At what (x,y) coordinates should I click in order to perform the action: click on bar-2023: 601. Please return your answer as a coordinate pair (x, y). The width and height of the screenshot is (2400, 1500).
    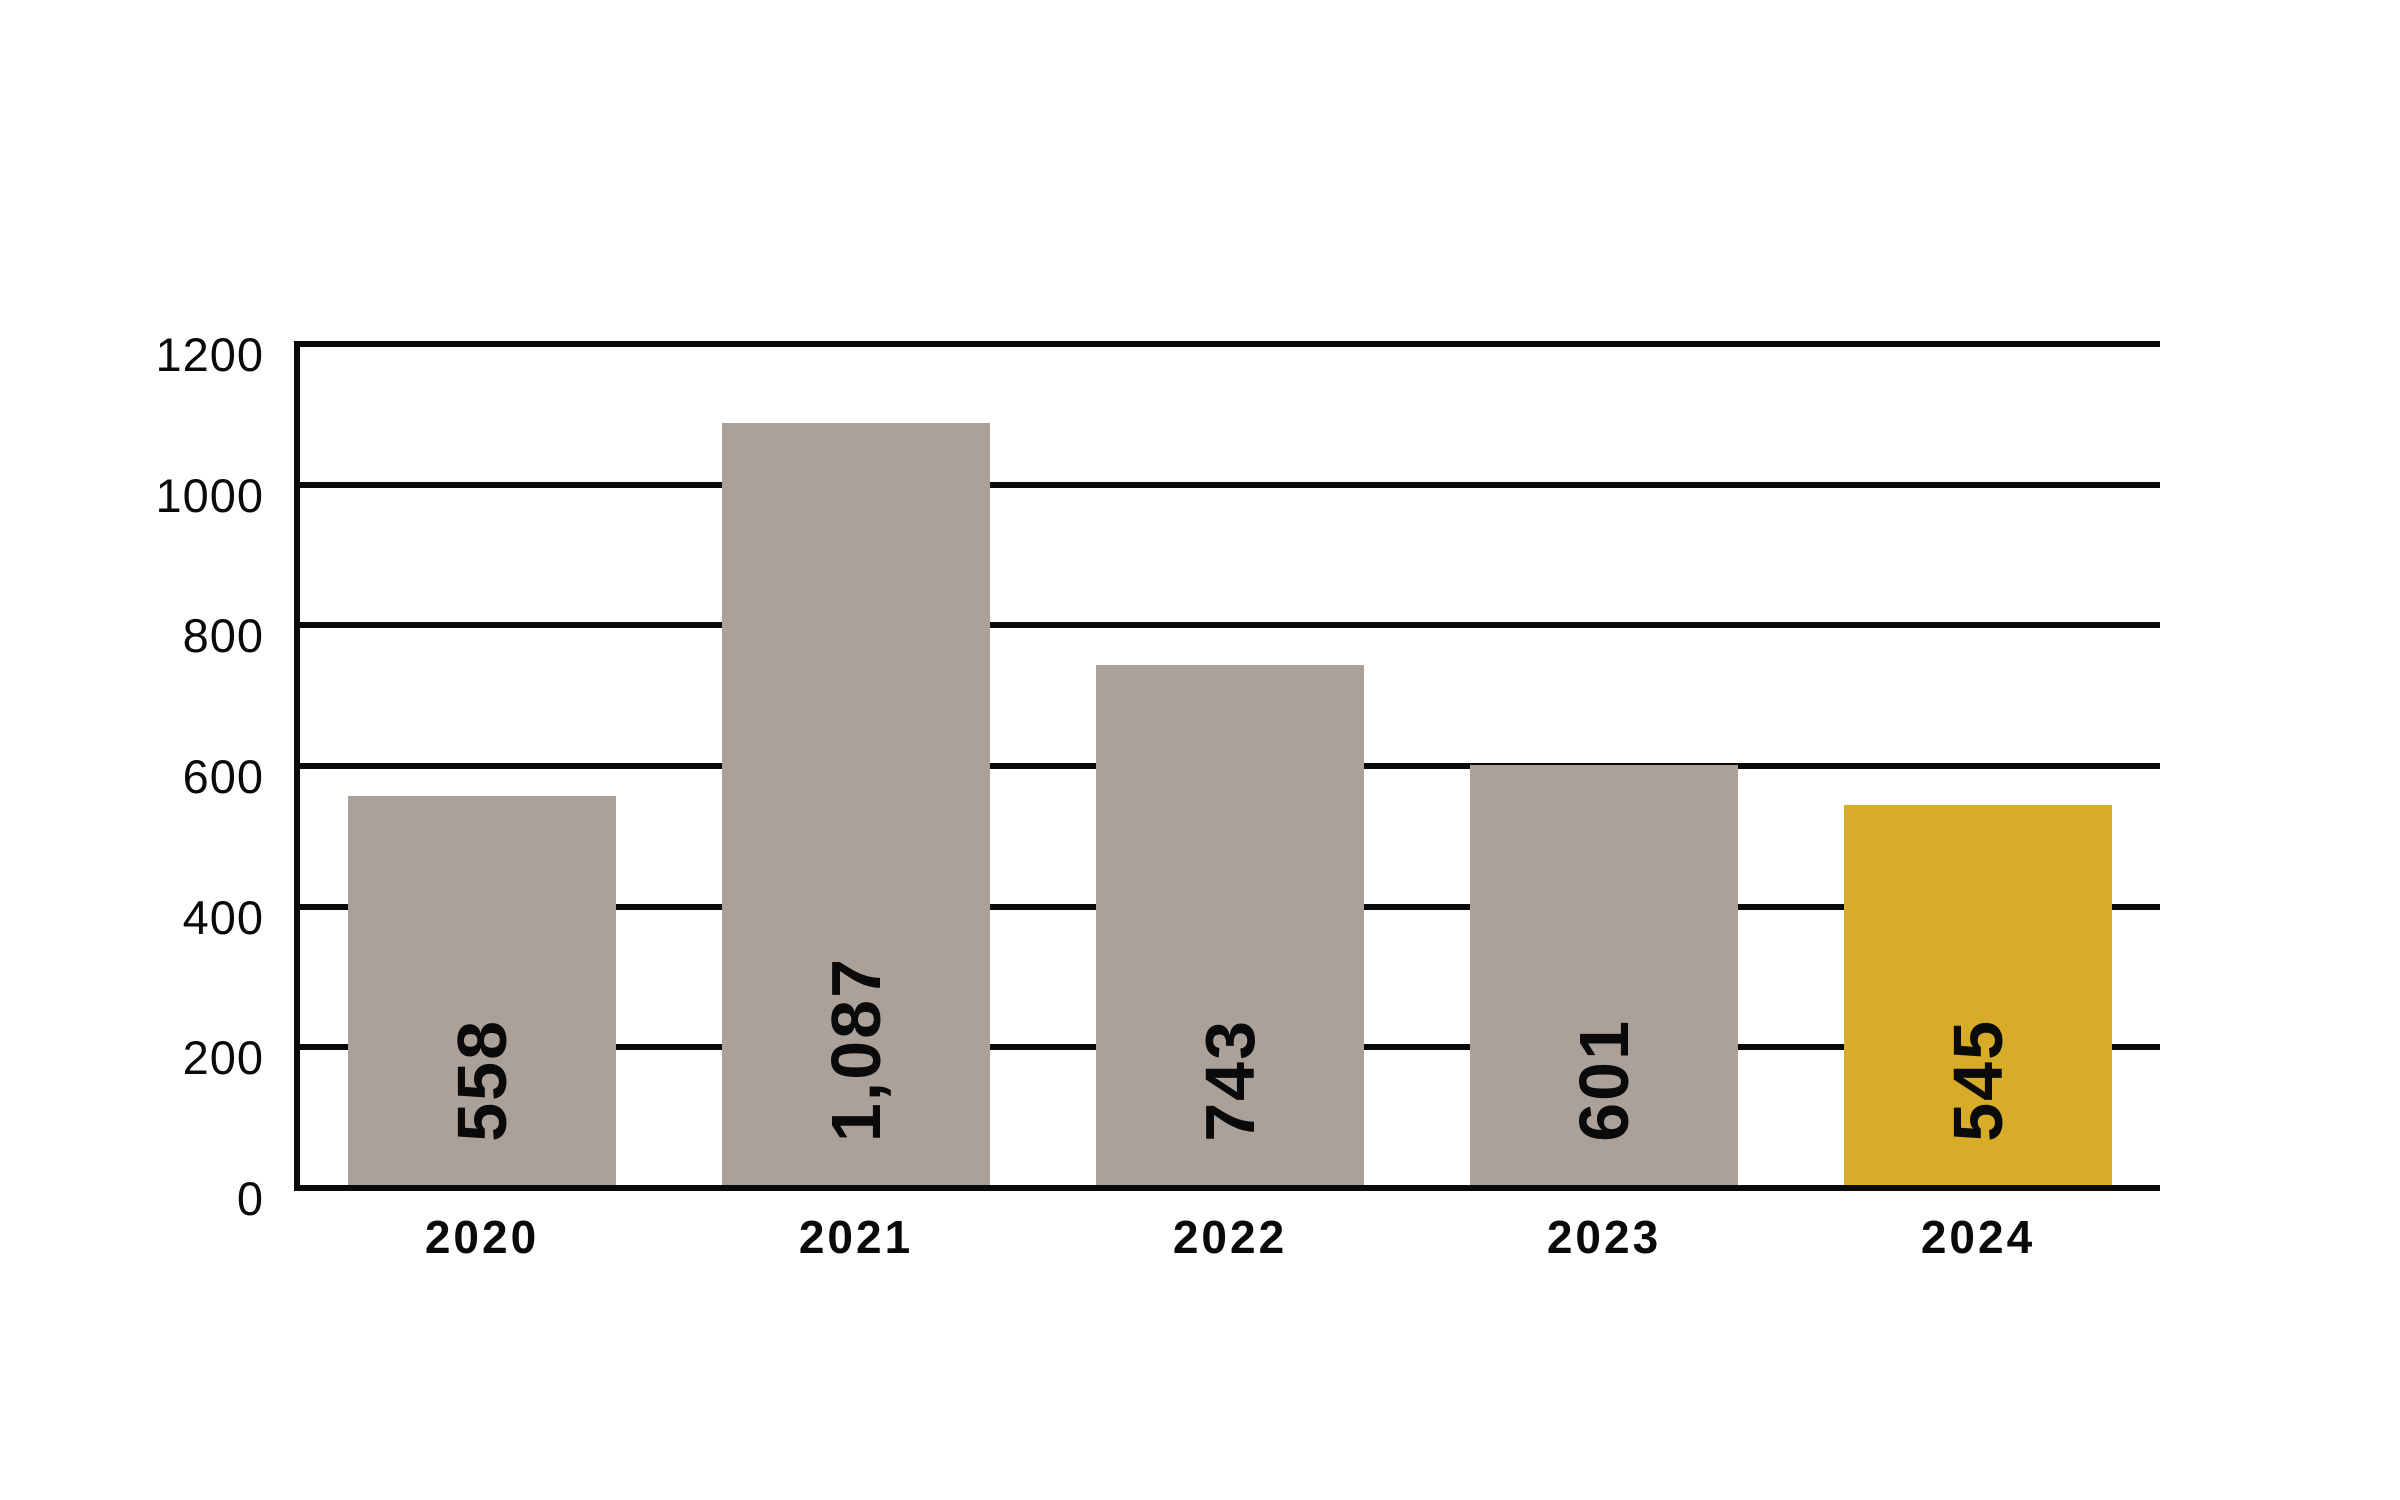
    Looking at the image, I should click on (1604, 976).